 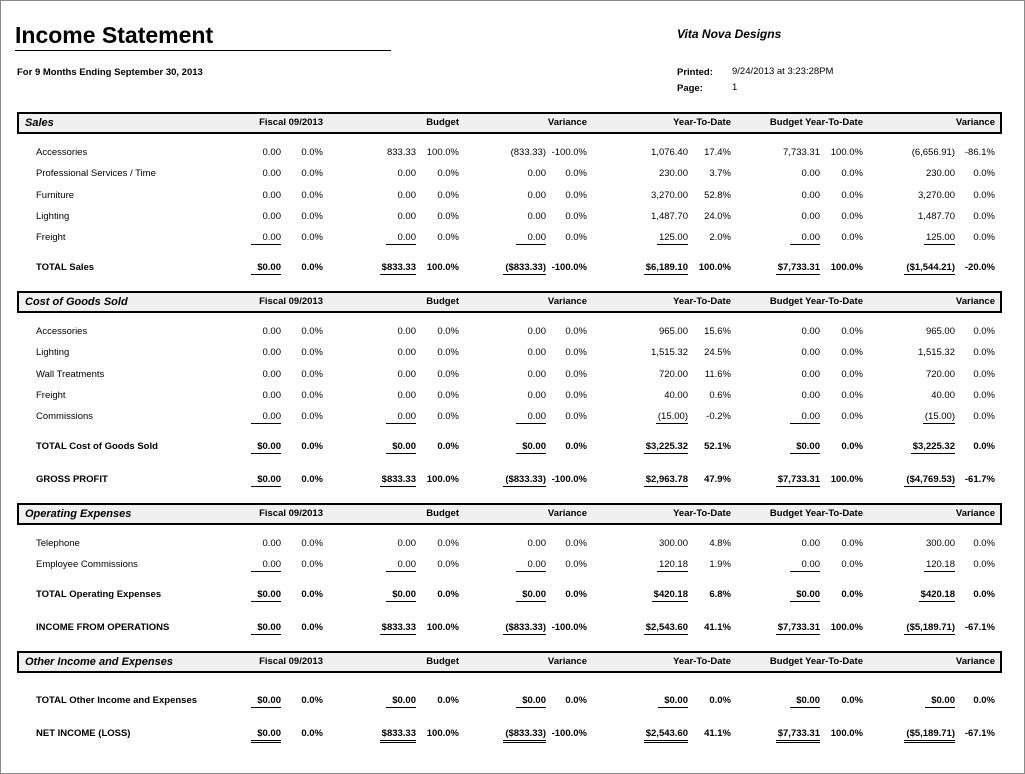 What do you see at coordinates (979, 480) in the screenshot?
I see `percent-cell: -61.7%` at bounding box center [979, 480].